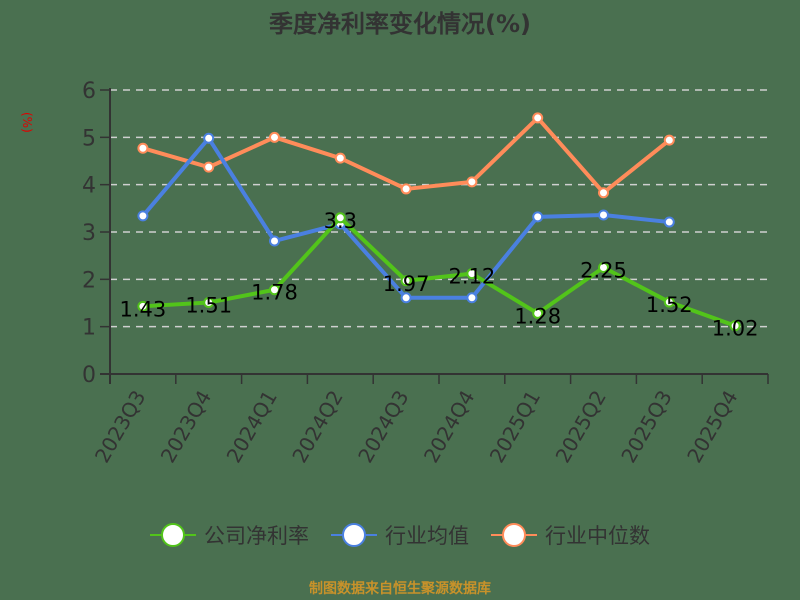  What do you see at coordinates (712, 426) in the screenshot?
I see `x-tick-label: 2025Q4` at bounding box center [712, 426].